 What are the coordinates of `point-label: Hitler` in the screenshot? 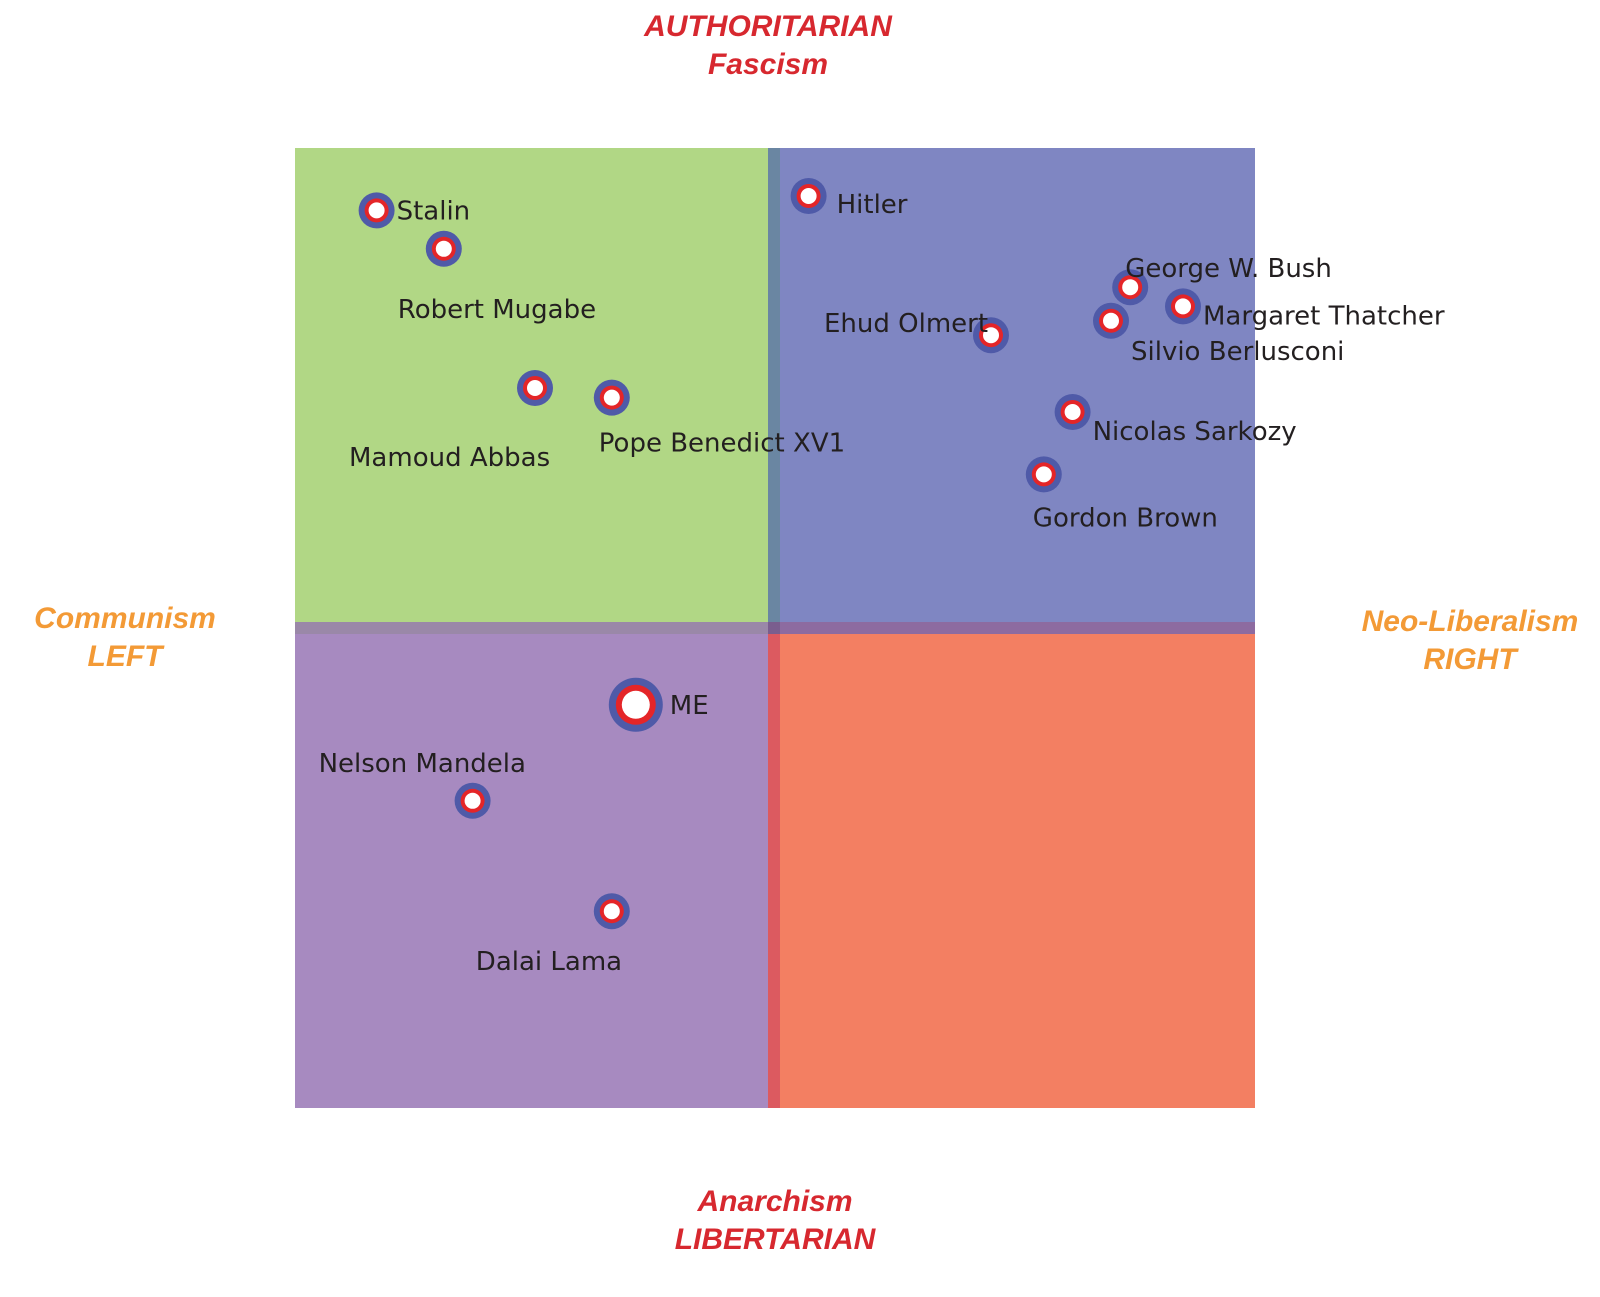 It's located at (872, 205).